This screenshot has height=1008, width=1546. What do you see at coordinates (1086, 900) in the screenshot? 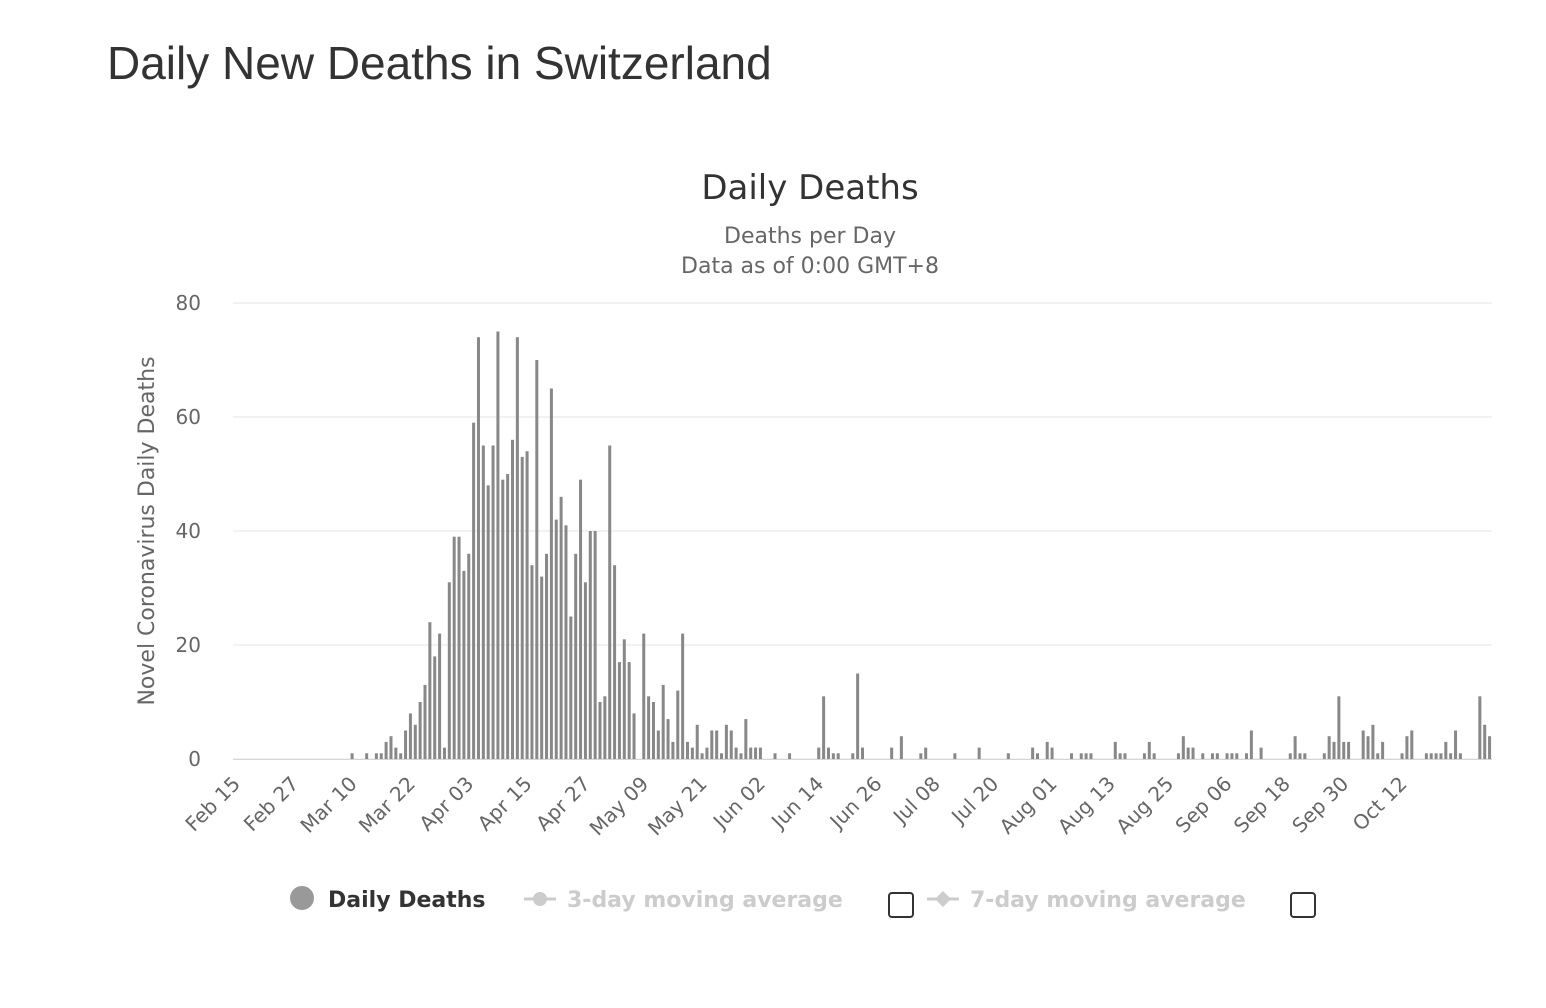
I see `legend-item-7-day-moving-average: 7-day moving average` at bounding box center [1086, 900].